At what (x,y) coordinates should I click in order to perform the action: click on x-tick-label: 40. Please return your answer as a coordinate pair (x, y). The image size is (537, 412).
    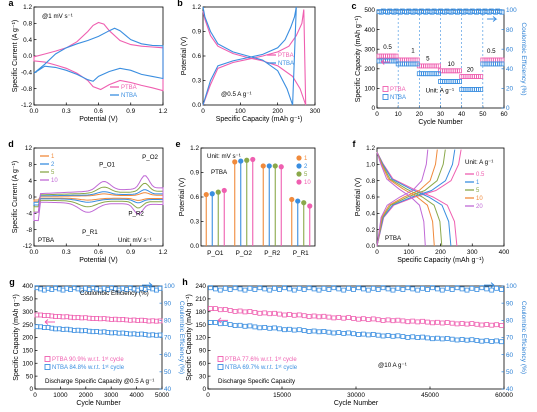
    Looking at the image, I should click on (462, 114).